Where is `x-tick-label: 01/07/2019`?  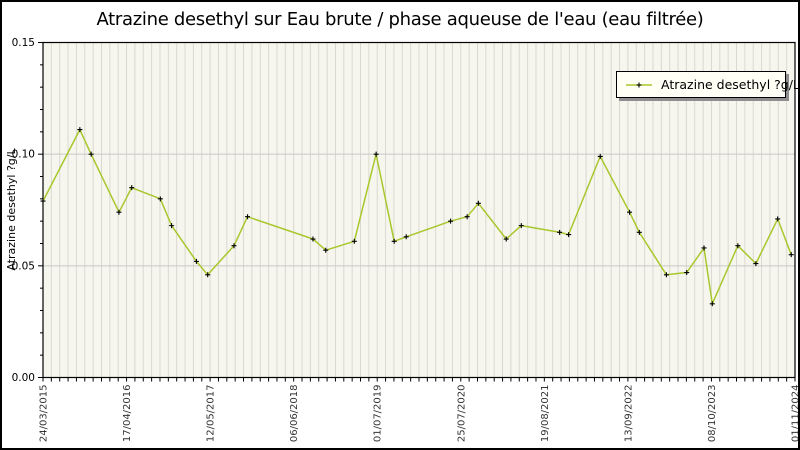 x-tick-label: 01/07/2019 is located at coordinates (378, 414).